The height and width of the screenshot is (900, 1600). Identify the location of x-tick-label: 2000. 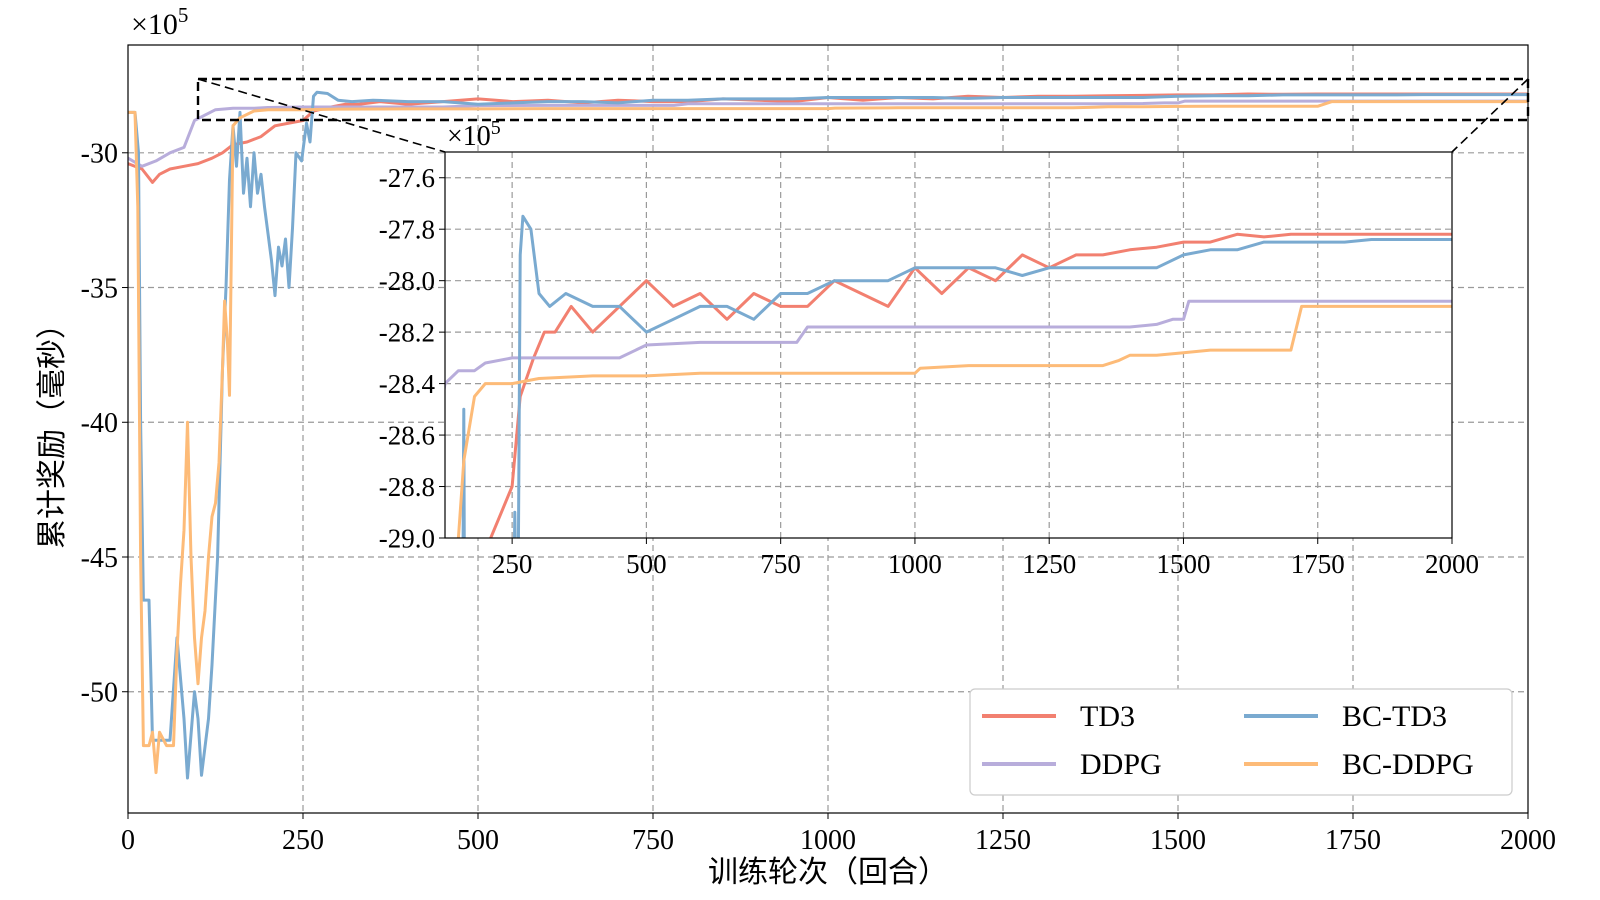
(1528, 840).